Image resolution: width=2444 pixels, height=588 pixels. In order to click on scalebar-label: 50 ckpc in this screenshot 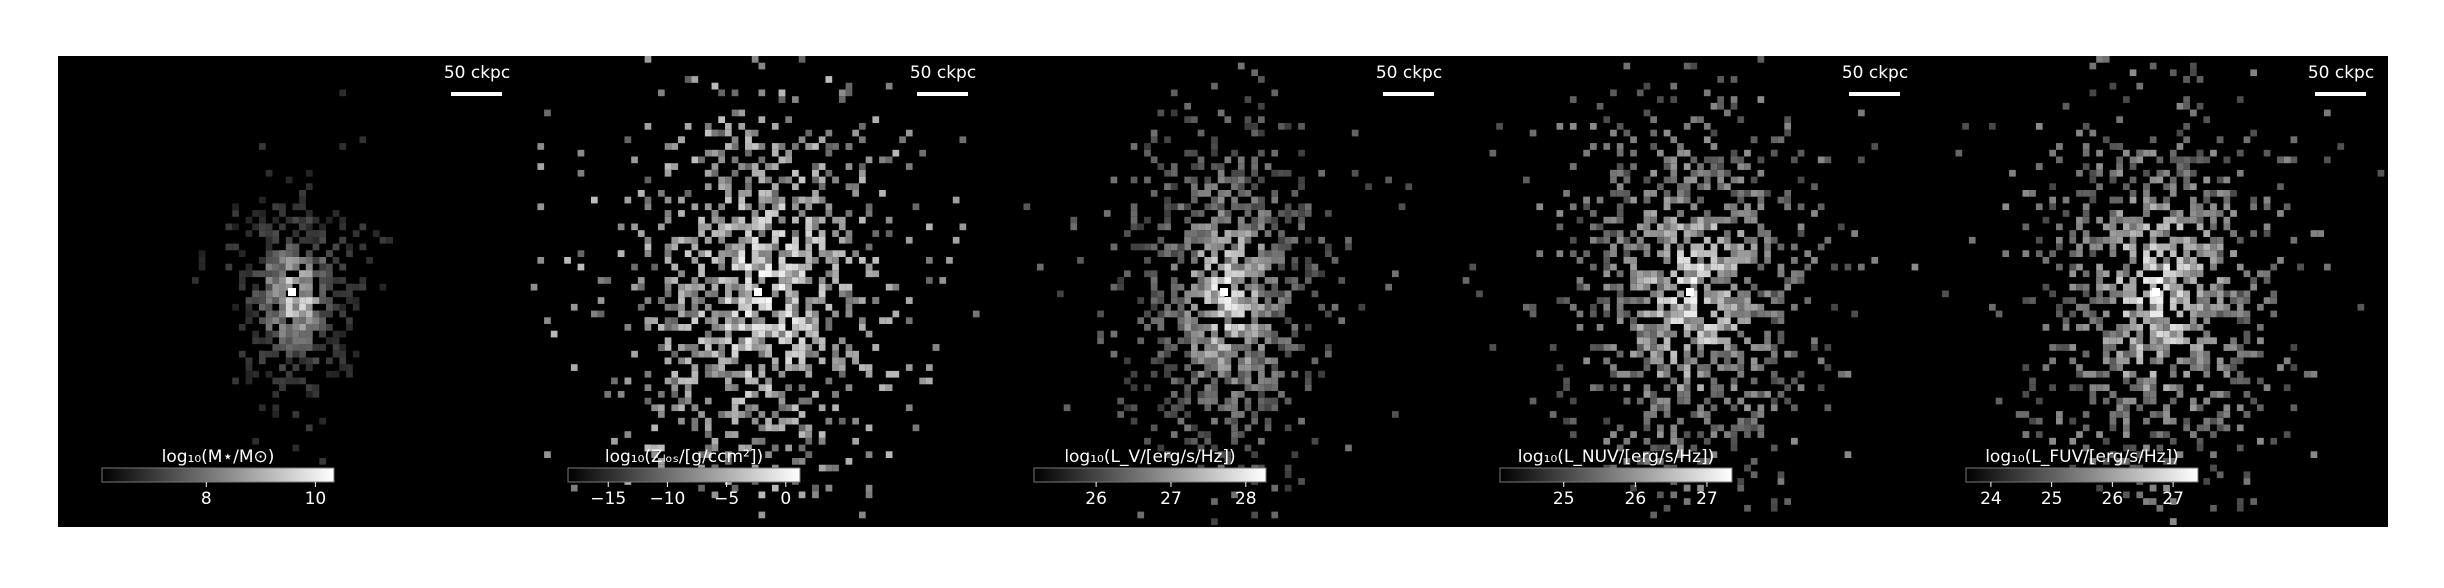, I will do `click(943, 73)`.